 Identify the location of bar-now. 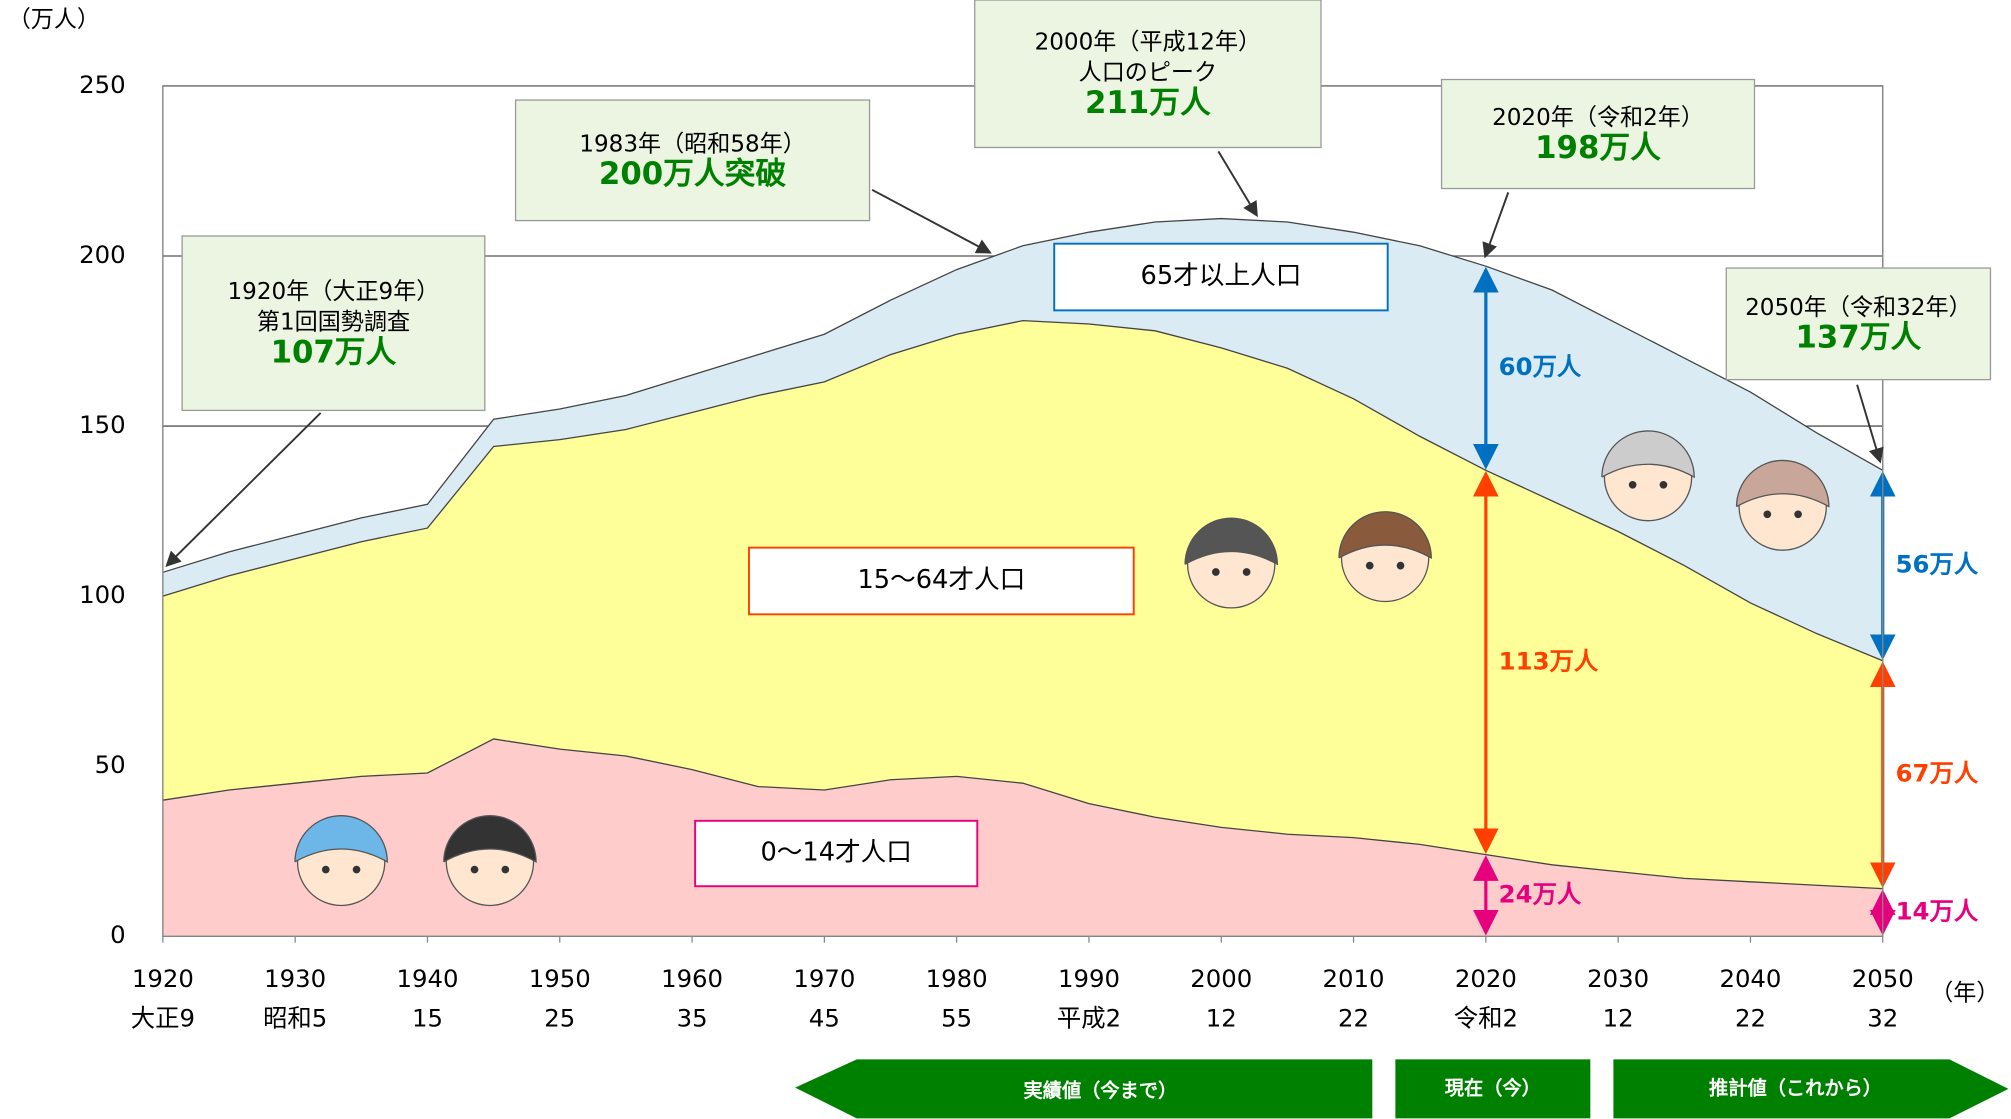
(1493, 1089).